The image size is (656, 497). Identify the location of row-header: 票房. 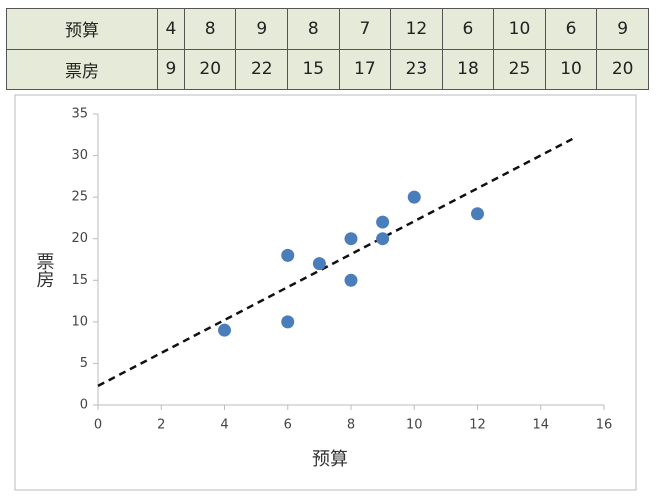
(82, 69).